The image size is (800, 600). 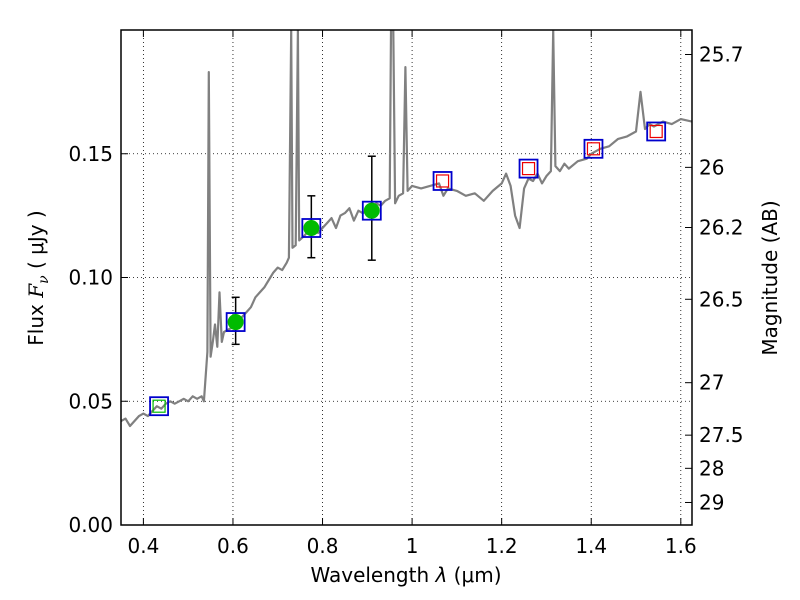 I want to click on y2-tick-label: 26.5, so click(x=721, y=299).